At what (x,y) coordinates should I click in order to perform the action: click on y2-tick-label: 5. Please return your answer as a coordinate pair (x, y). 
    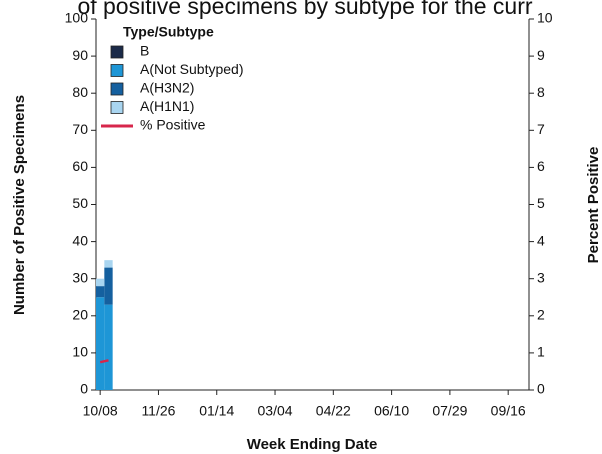
    Looking at the image, I should click on (541, 203).